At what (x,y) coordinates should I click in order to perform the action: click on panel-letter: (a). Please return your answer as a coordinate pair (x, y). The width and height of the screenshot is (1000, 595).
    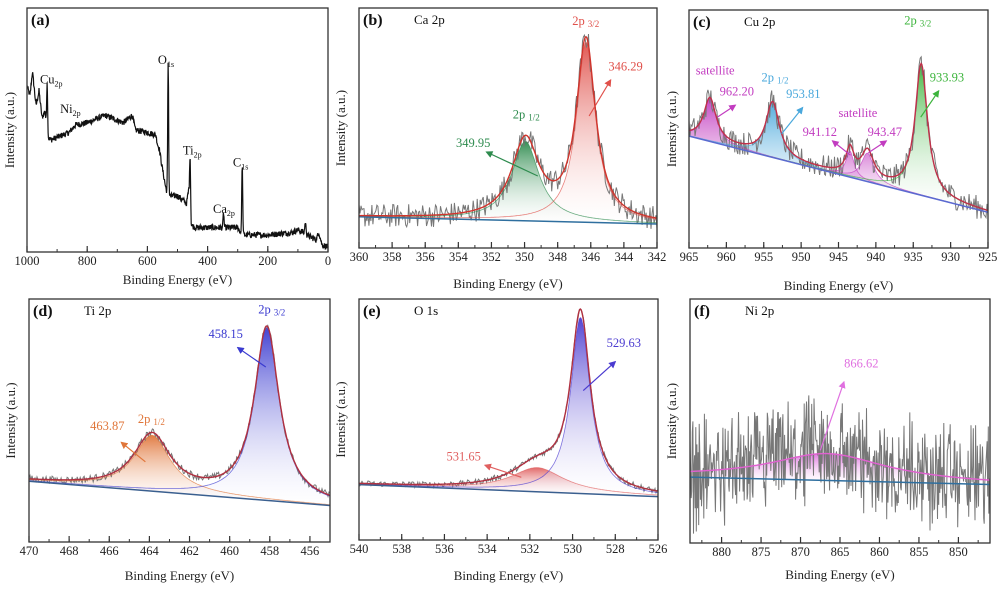
    Looking at the image, I should click on (40, 20).